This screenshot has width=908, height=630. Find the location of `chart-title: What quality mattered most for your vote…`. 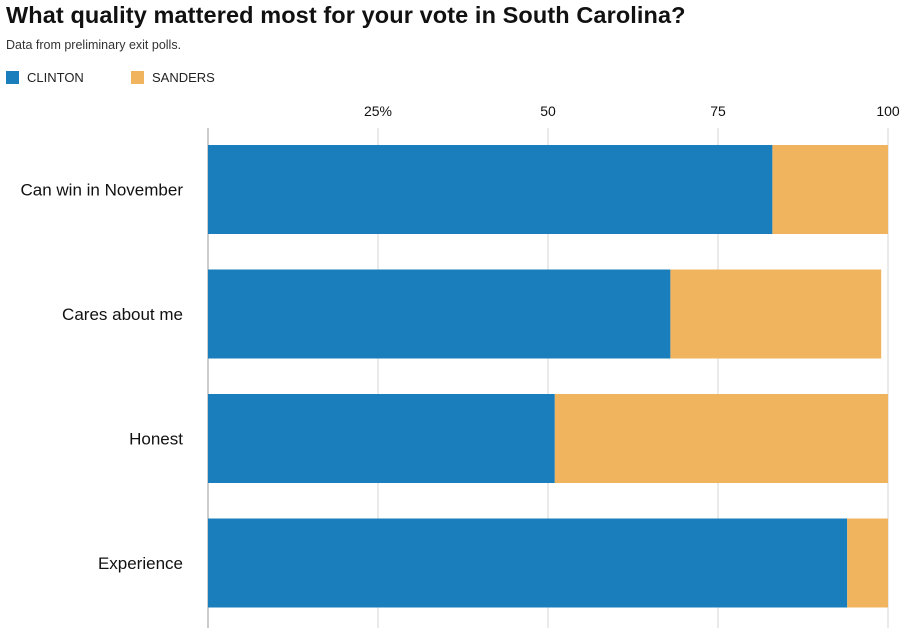

chart-title: What quality mattered most for your vote… is located at coordinates (346, 15).